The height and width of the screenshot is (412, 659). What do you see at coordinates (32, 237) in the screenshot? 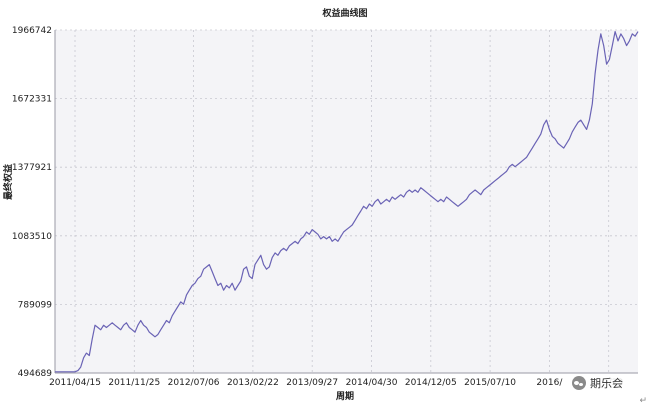
I see `y-tick-label: 1083510` at bounding box center [32, 237].